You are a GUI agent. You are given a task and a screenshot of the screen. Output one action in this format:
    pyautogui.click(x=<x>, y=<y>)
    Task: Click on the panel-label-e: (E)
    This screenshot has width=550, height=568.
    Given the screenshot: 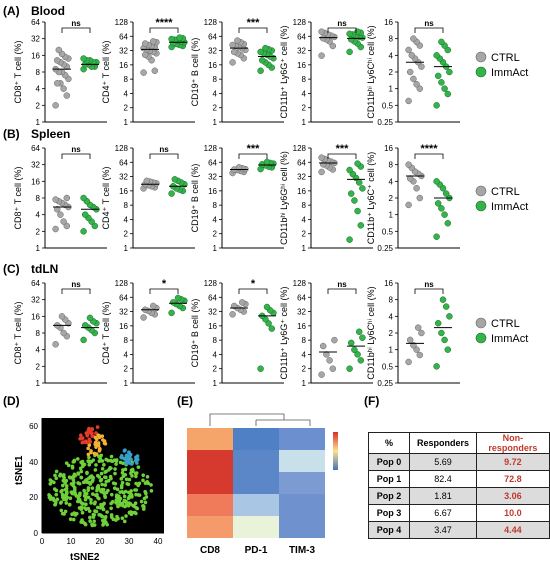 What is the action you would take?
    pyautogui.click(x=185, y=401)
    